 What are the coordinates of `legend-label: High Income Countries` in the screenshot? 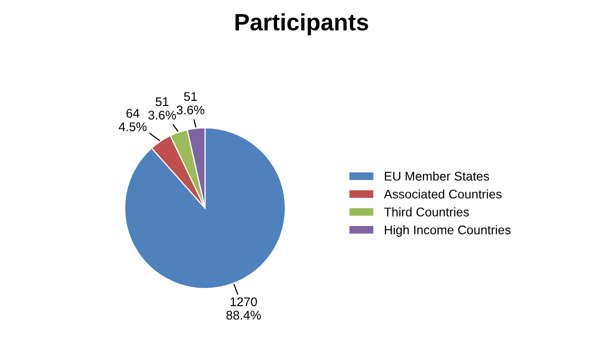 It's located at (447, 231).